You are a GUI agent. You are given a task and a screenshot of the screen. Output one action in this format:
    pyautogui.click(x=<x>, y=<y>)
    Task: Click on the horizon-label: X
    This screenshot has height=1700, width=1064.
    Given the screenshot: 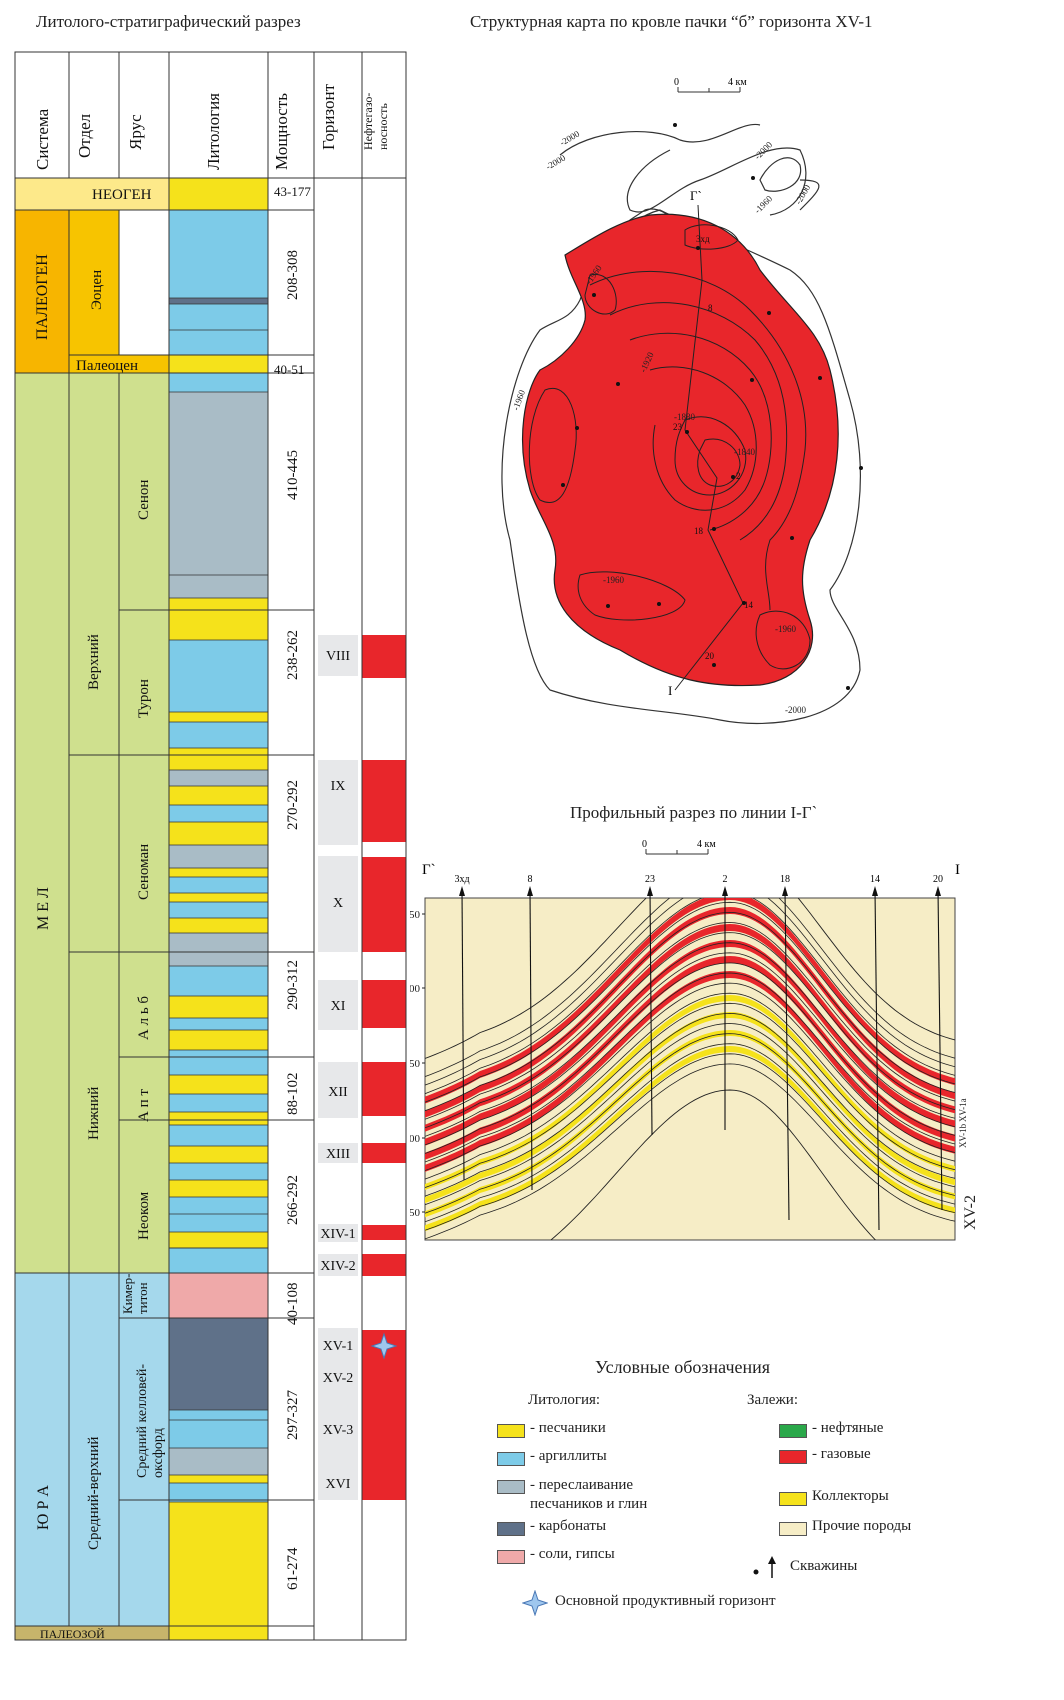 What is the action you would take?
    pyautogui.click(x=338, y=903)
    